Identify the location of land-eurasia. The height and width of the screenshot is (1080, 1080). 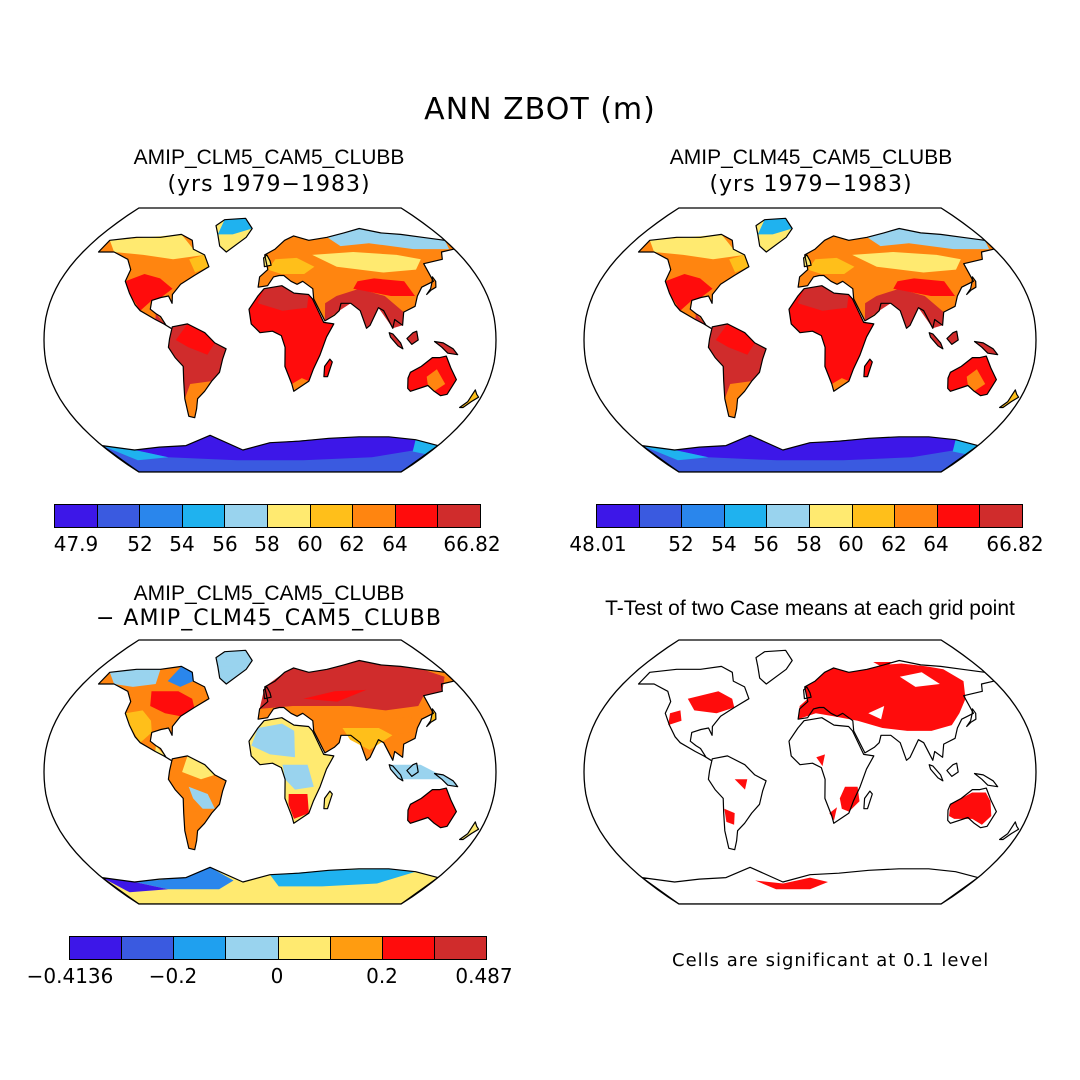
(356, 278).